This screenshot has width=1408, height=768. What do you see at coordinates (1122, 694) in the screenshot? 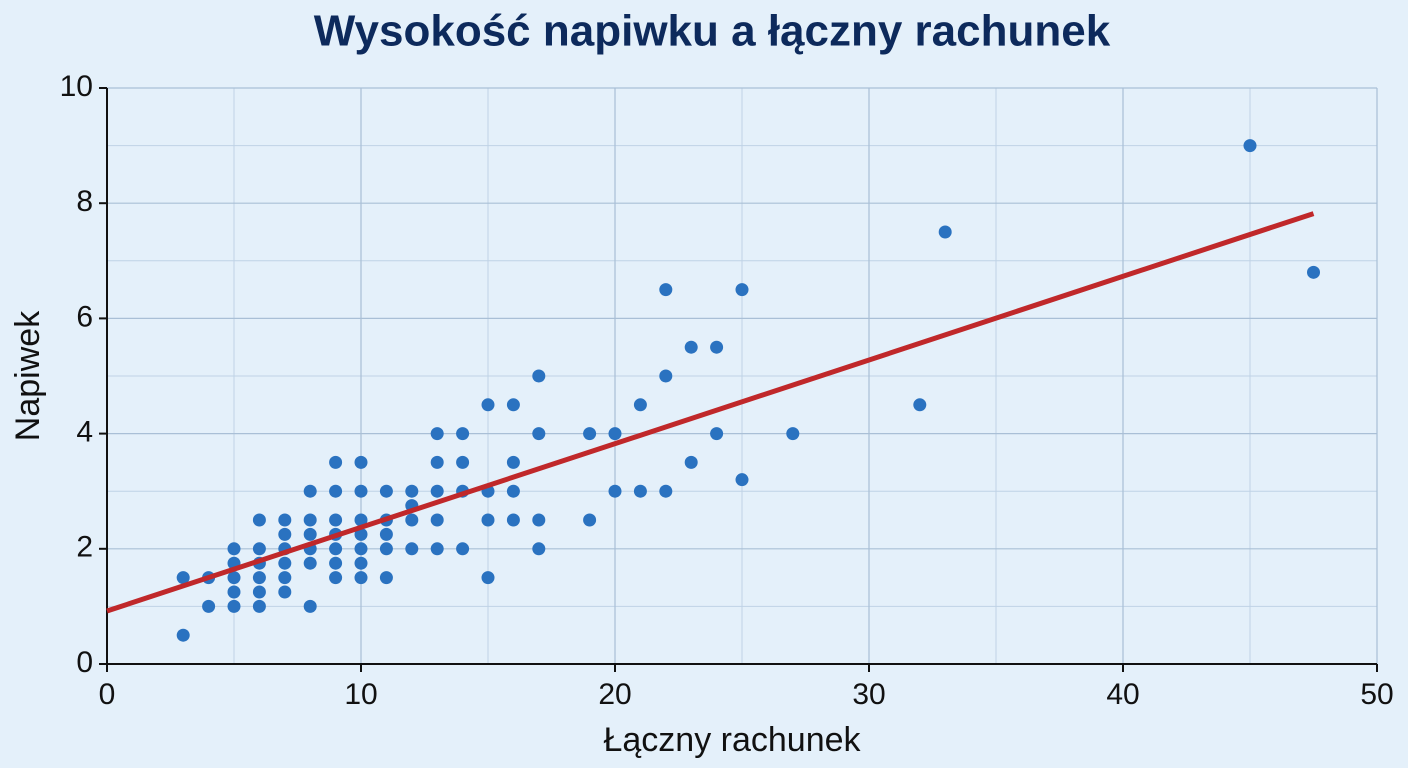
I see `x-tick-label: 40` at bounding box center [1122, 694].